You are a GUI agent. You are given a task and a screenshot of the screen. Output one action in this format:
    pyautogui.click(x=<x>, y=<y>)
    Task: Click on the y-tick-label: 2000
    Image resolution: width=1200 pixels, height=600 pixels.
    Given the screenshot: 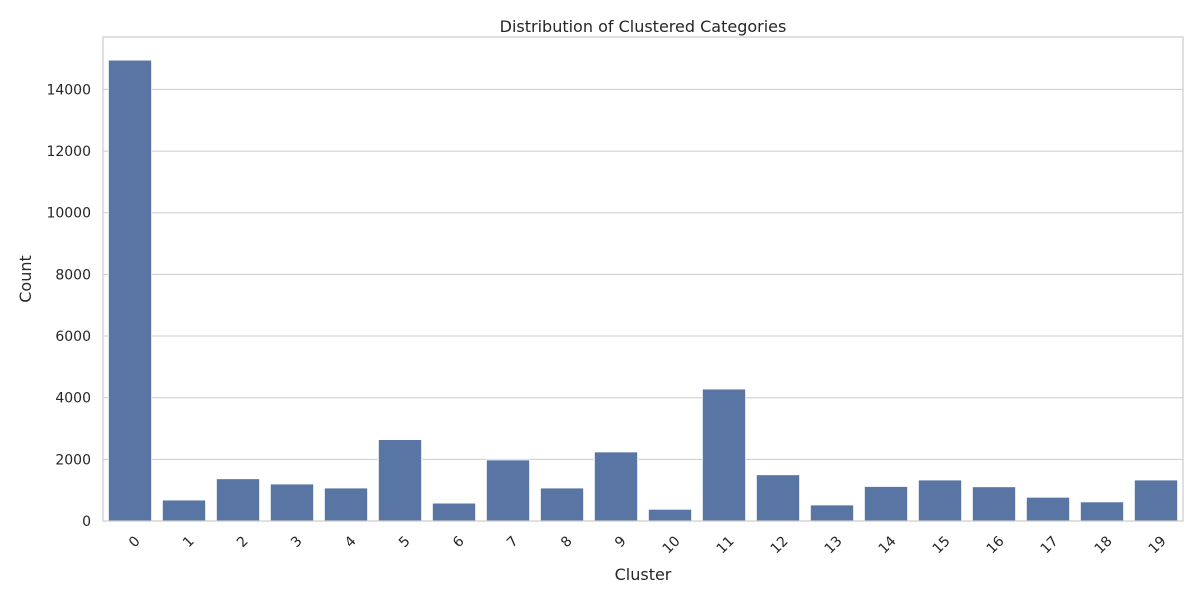 What is the action you would take?
    pyautogui.click(x=73, y=460)
    